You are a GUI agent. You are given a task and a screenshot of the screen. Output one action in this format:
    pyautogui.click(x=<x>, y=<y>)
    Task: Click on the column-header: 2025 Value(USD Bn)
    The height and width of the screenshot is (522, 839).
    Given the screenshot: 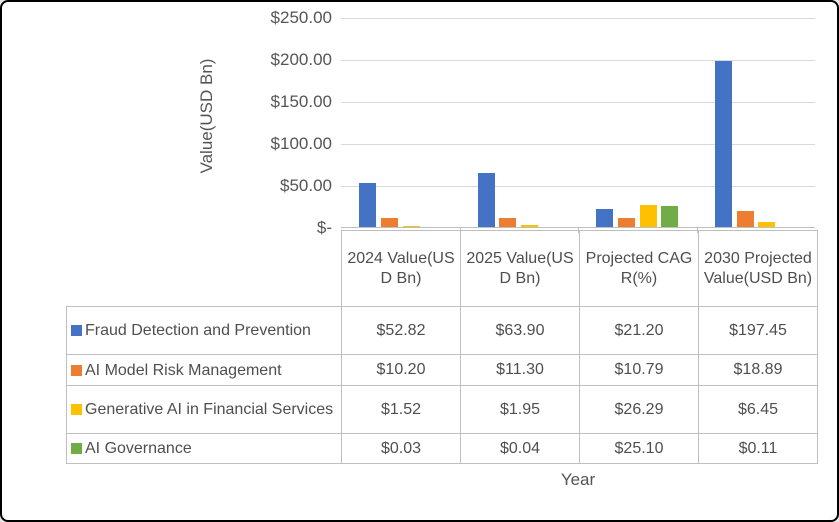 What is the action you would take?
    pyautogui.click(x=520, y=268)
    